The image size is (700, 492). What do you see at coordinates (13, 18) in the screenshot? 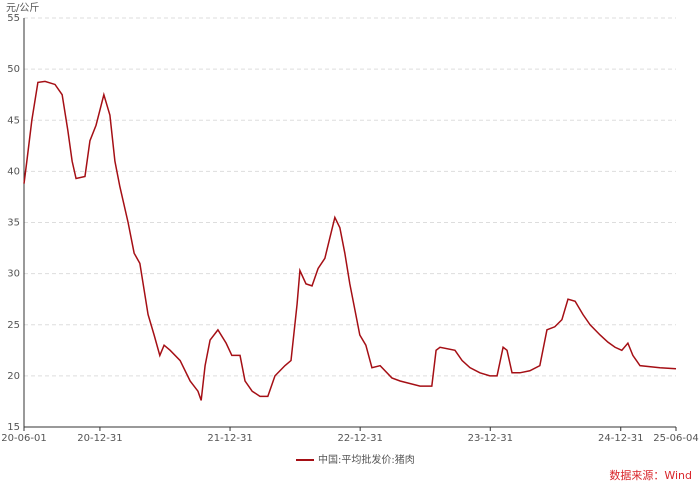
I see `y-tick-label: 55` at bounding box center [13, 18].